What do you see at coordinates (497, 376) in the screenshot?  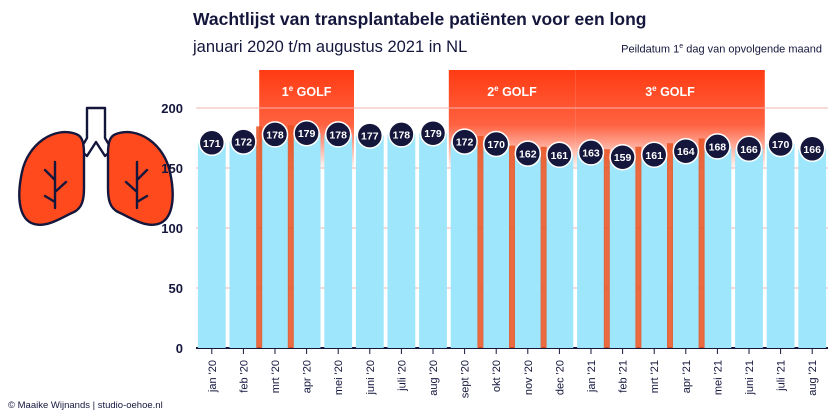 I see `x-tick-label: okt '20` at bounding box center [497, 376].